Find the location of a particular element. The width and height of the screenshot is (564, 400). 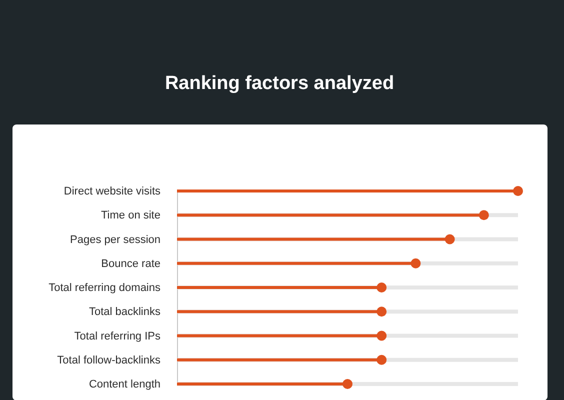

y-tick-label: Content length is located at coordinates (124, 384).